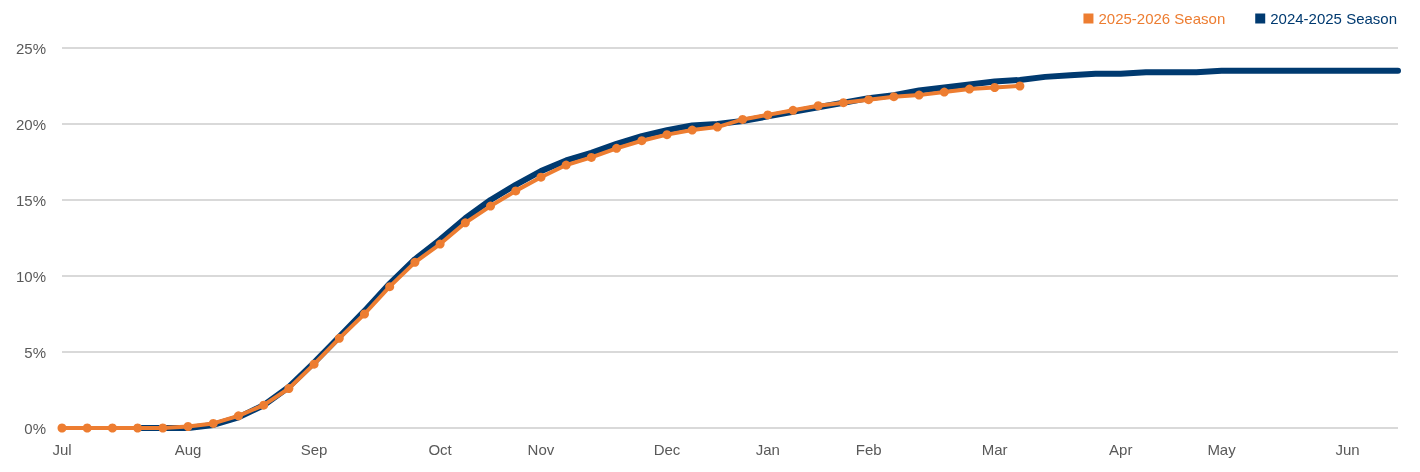  Describe the element at coordinates (35, 352) in the screenshot. I see `y-tick-label: 5%` at that location.